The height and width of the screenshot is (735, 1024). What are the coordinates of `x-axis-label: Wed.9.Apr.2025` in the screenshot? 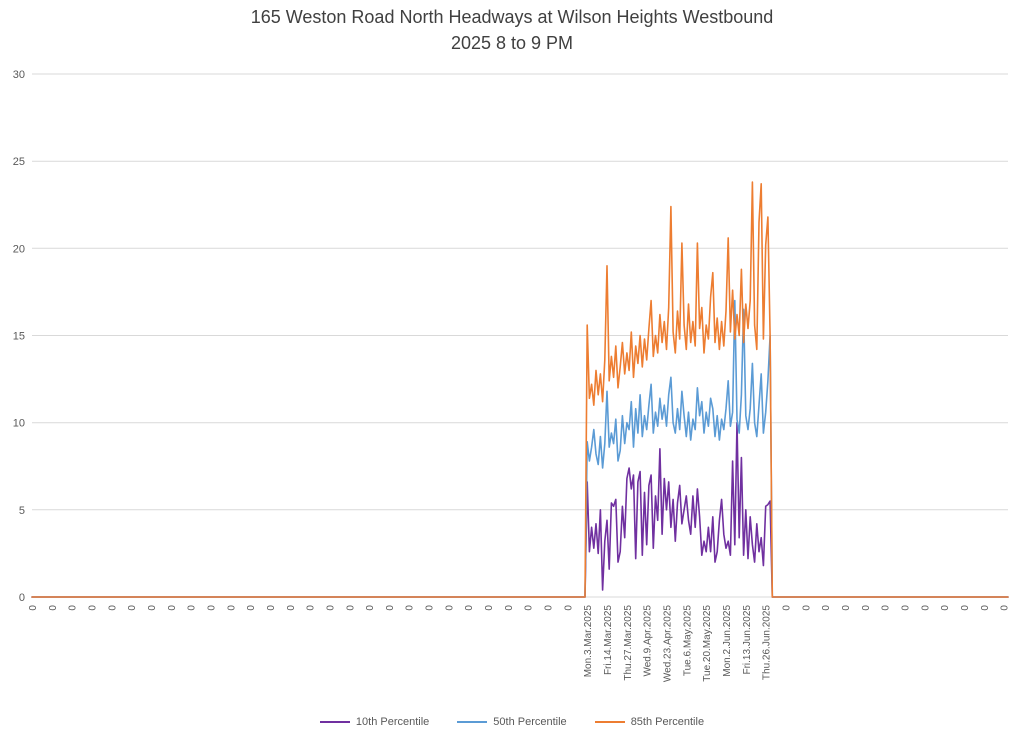 It's located at (648, 641).